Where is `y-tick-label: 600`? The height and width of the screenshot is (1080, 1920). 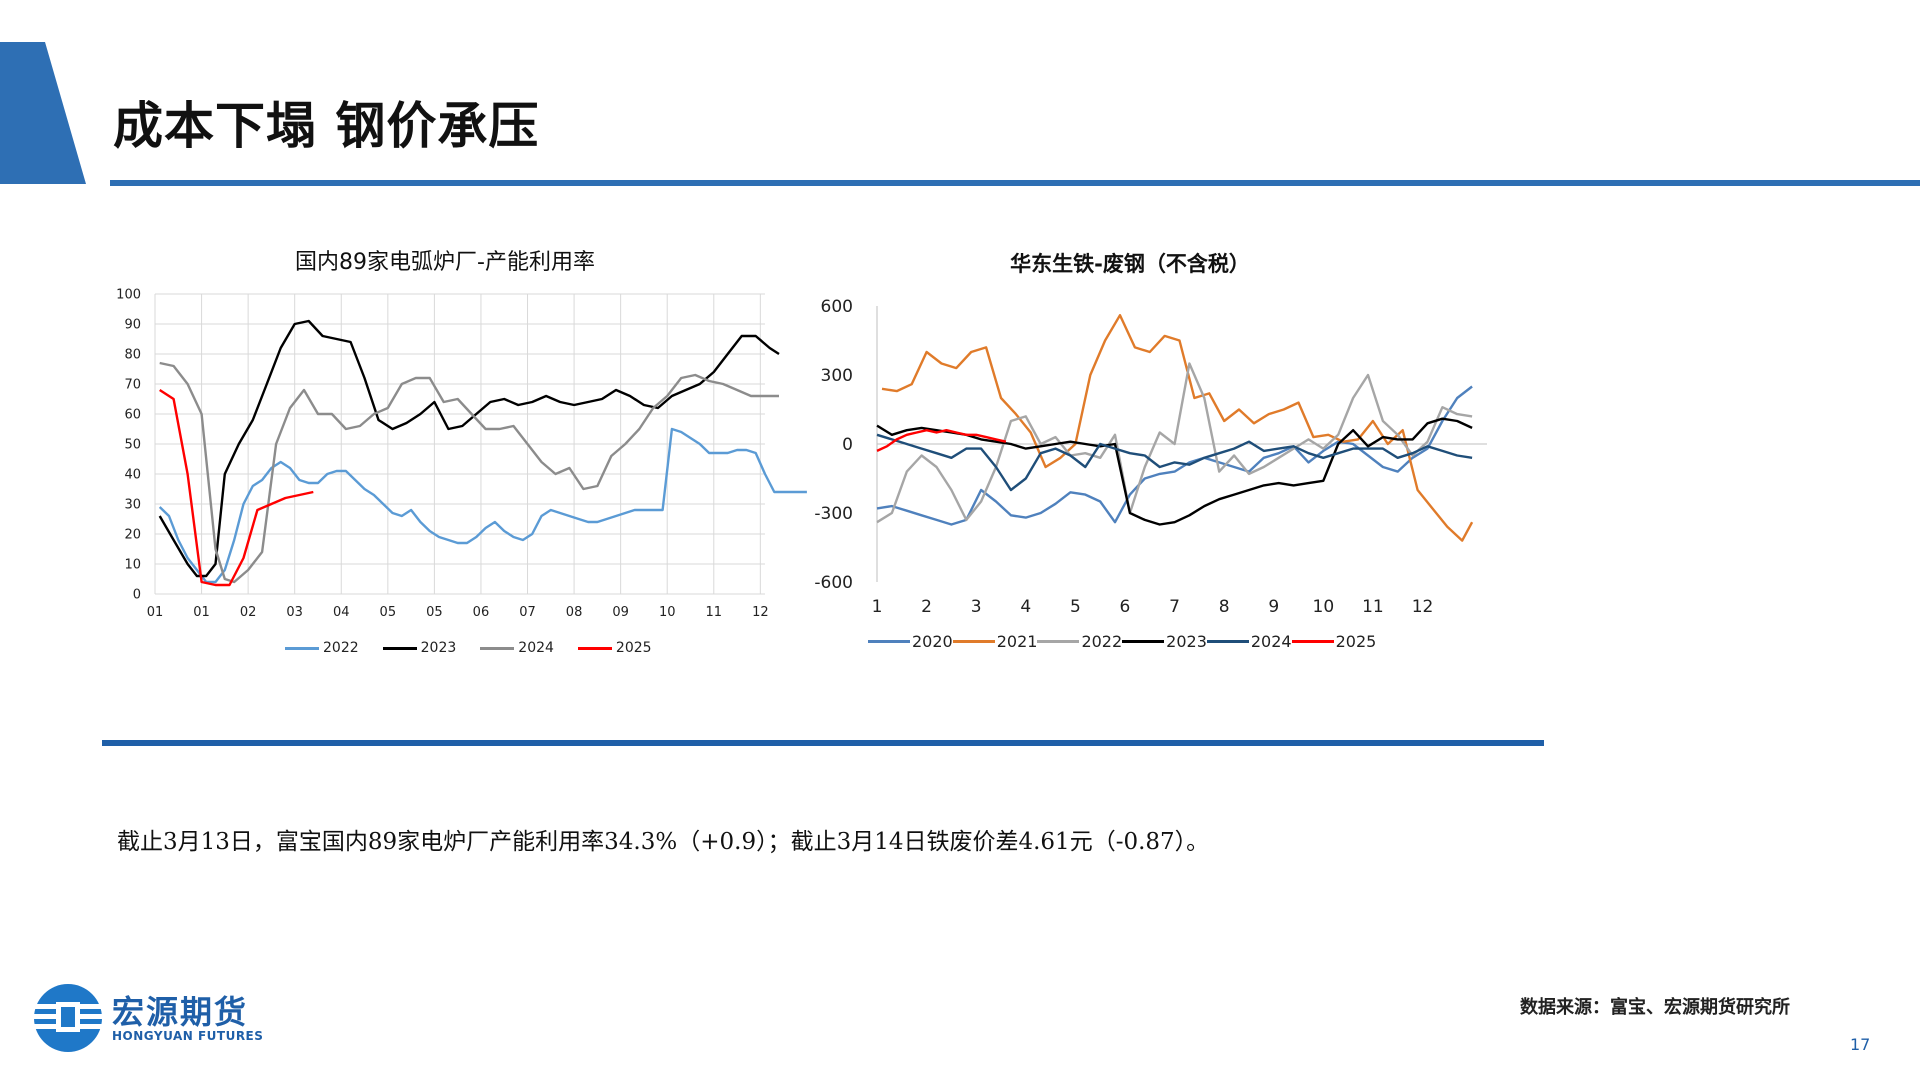 y-tick-label: 600 is located at coordinates (837, 307).